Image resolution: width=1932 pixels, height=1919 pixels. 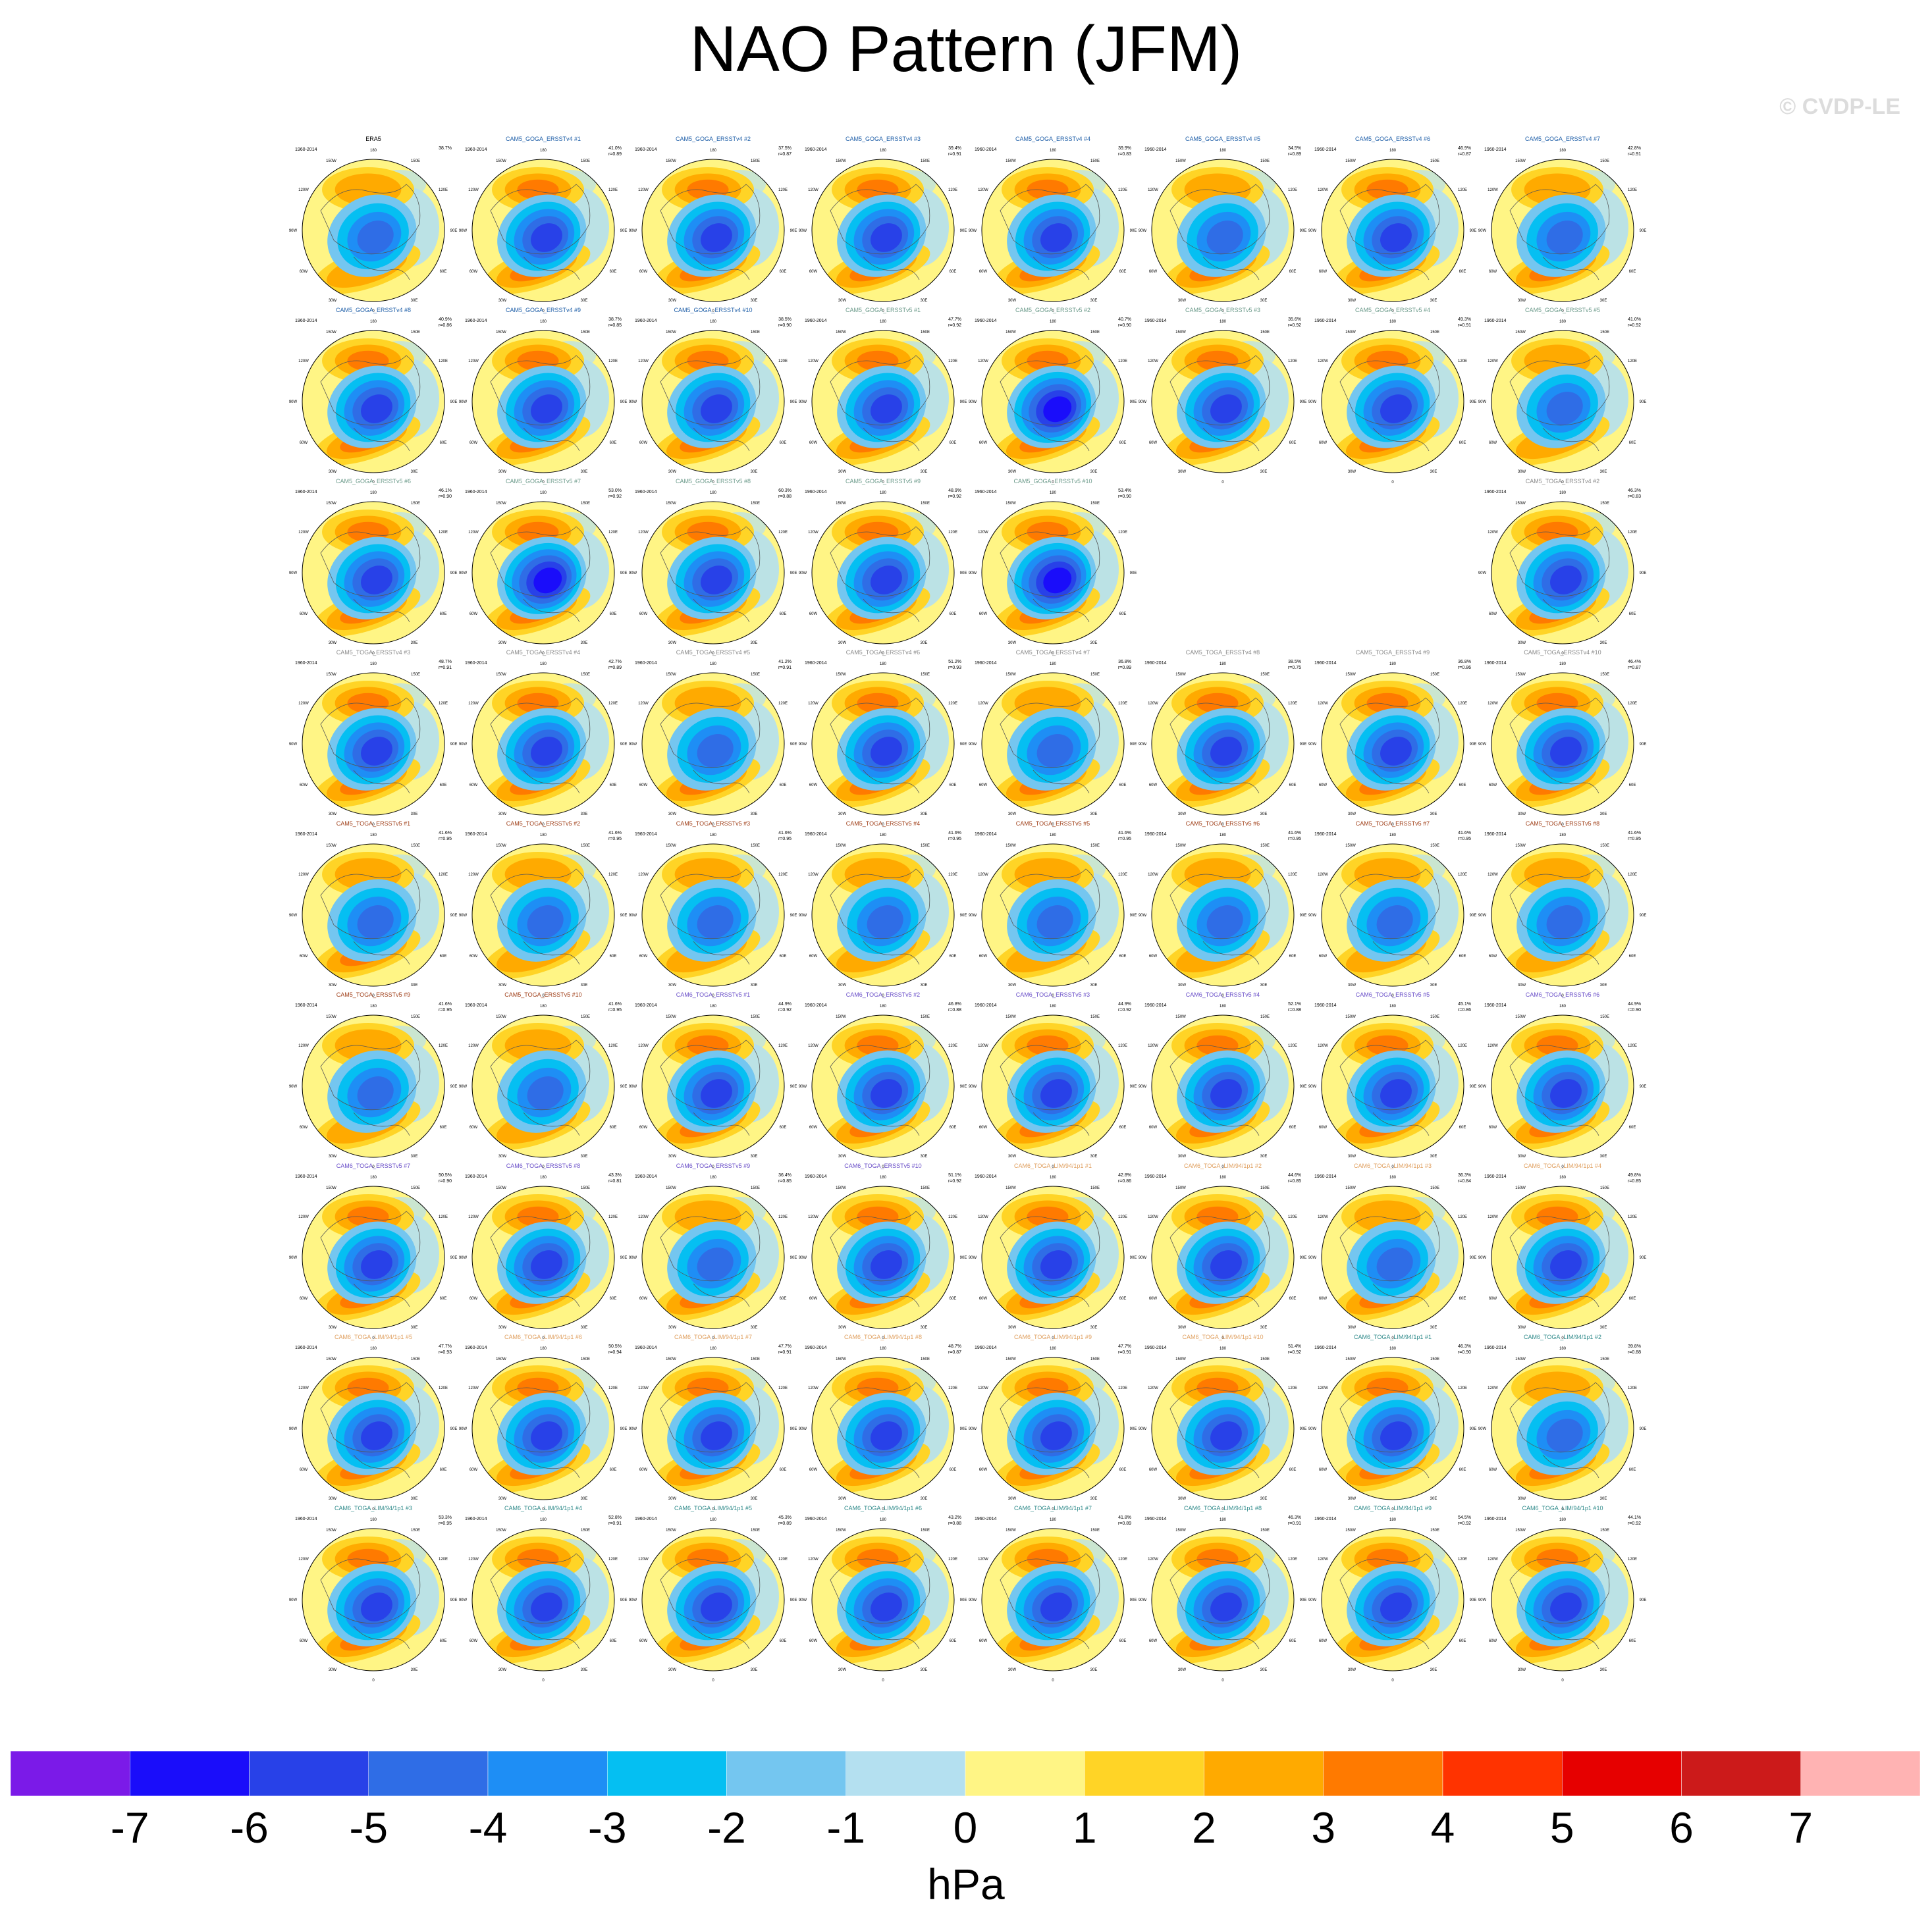 What do you see at coordinates (1294, 319) in the screenshot?
I see `panel-variance-pct: 35.6%` at bounding box center [1294, 319].